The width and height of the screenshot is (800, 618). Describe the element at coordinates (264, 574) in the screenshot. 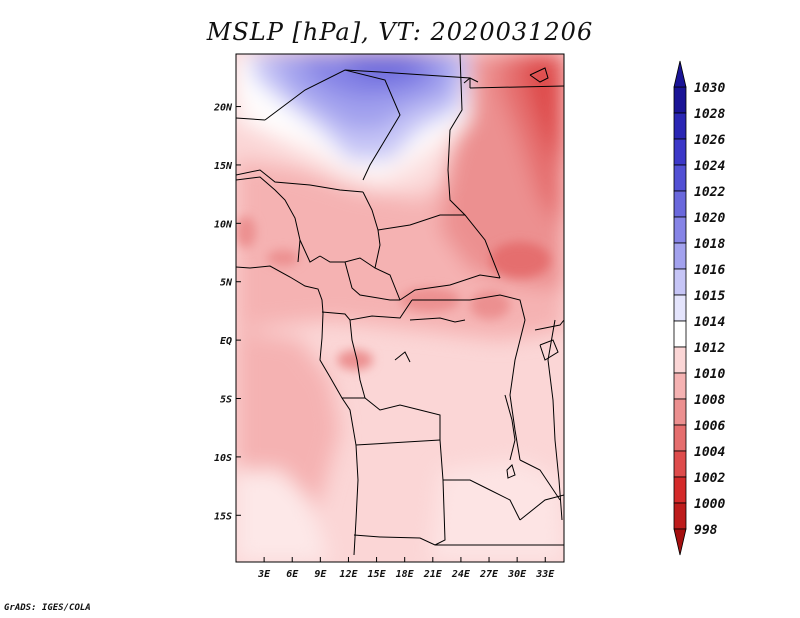

I see `lon-tick-label: 3E` at that location.